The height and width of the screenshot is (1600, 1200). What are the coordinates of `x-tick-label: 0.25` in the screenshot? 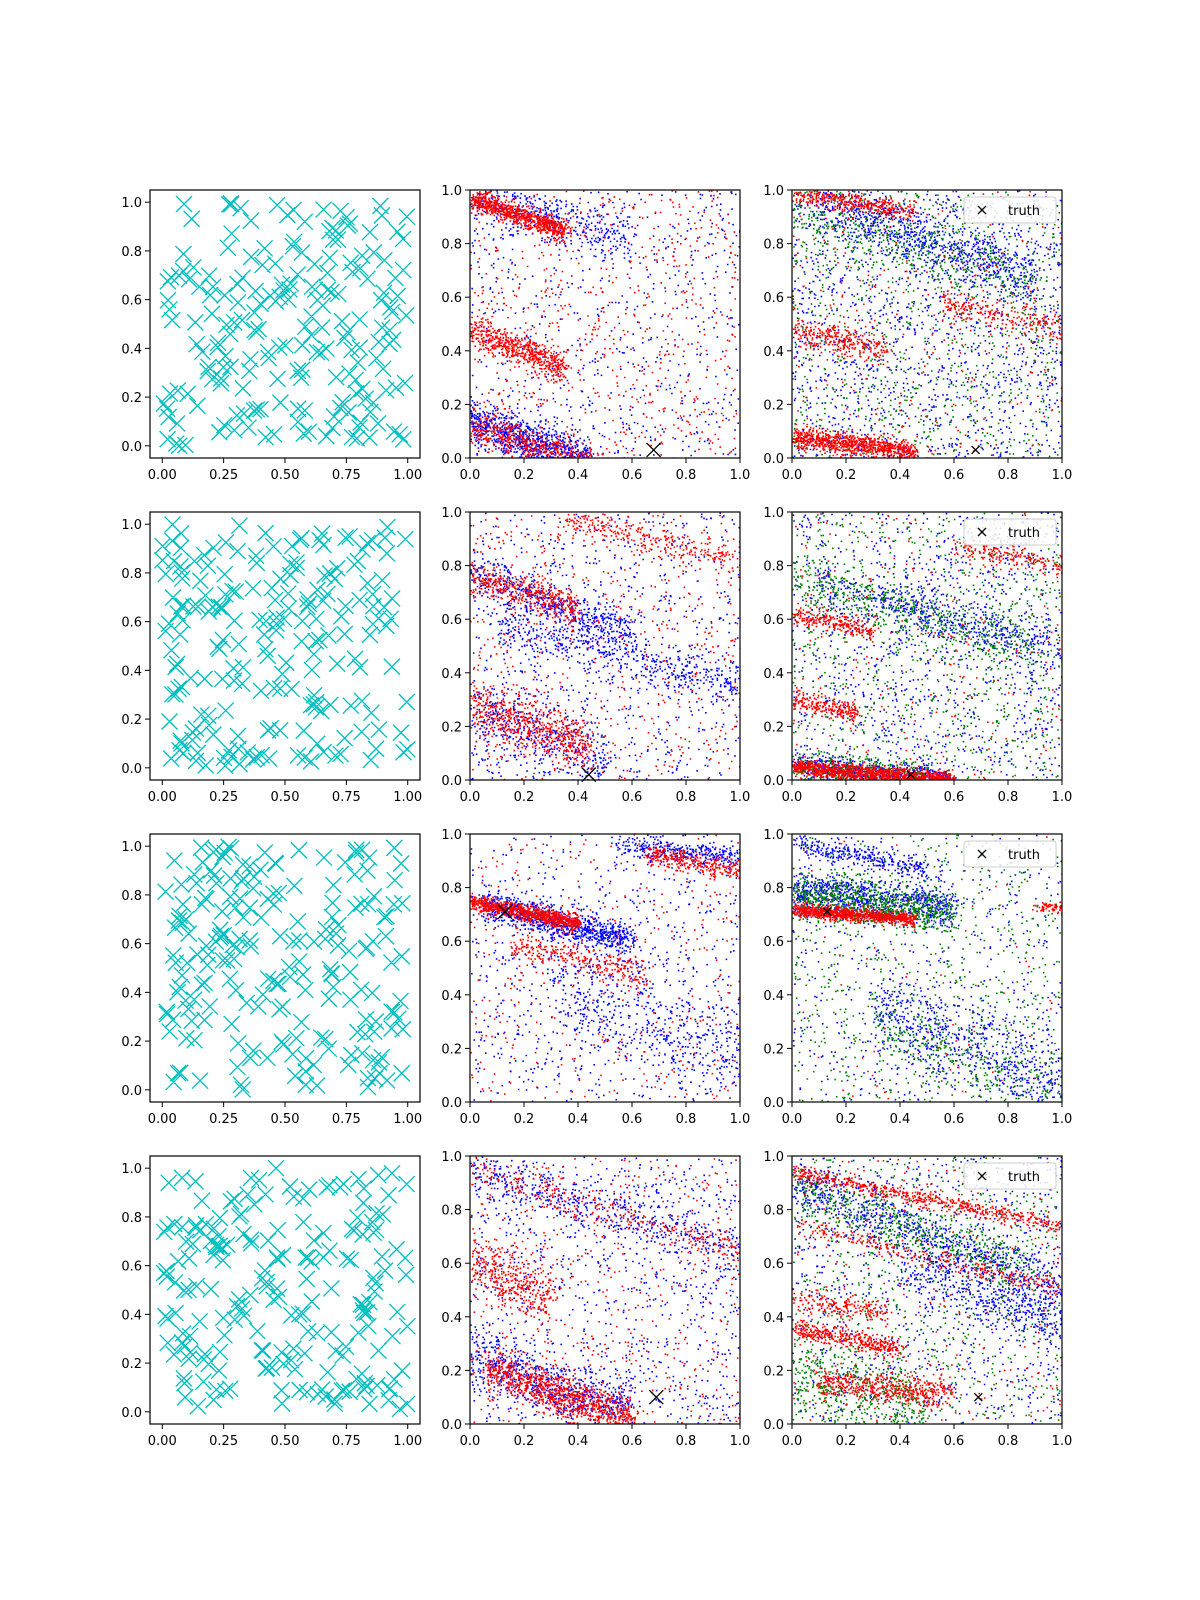 It's located at (223, 1441).